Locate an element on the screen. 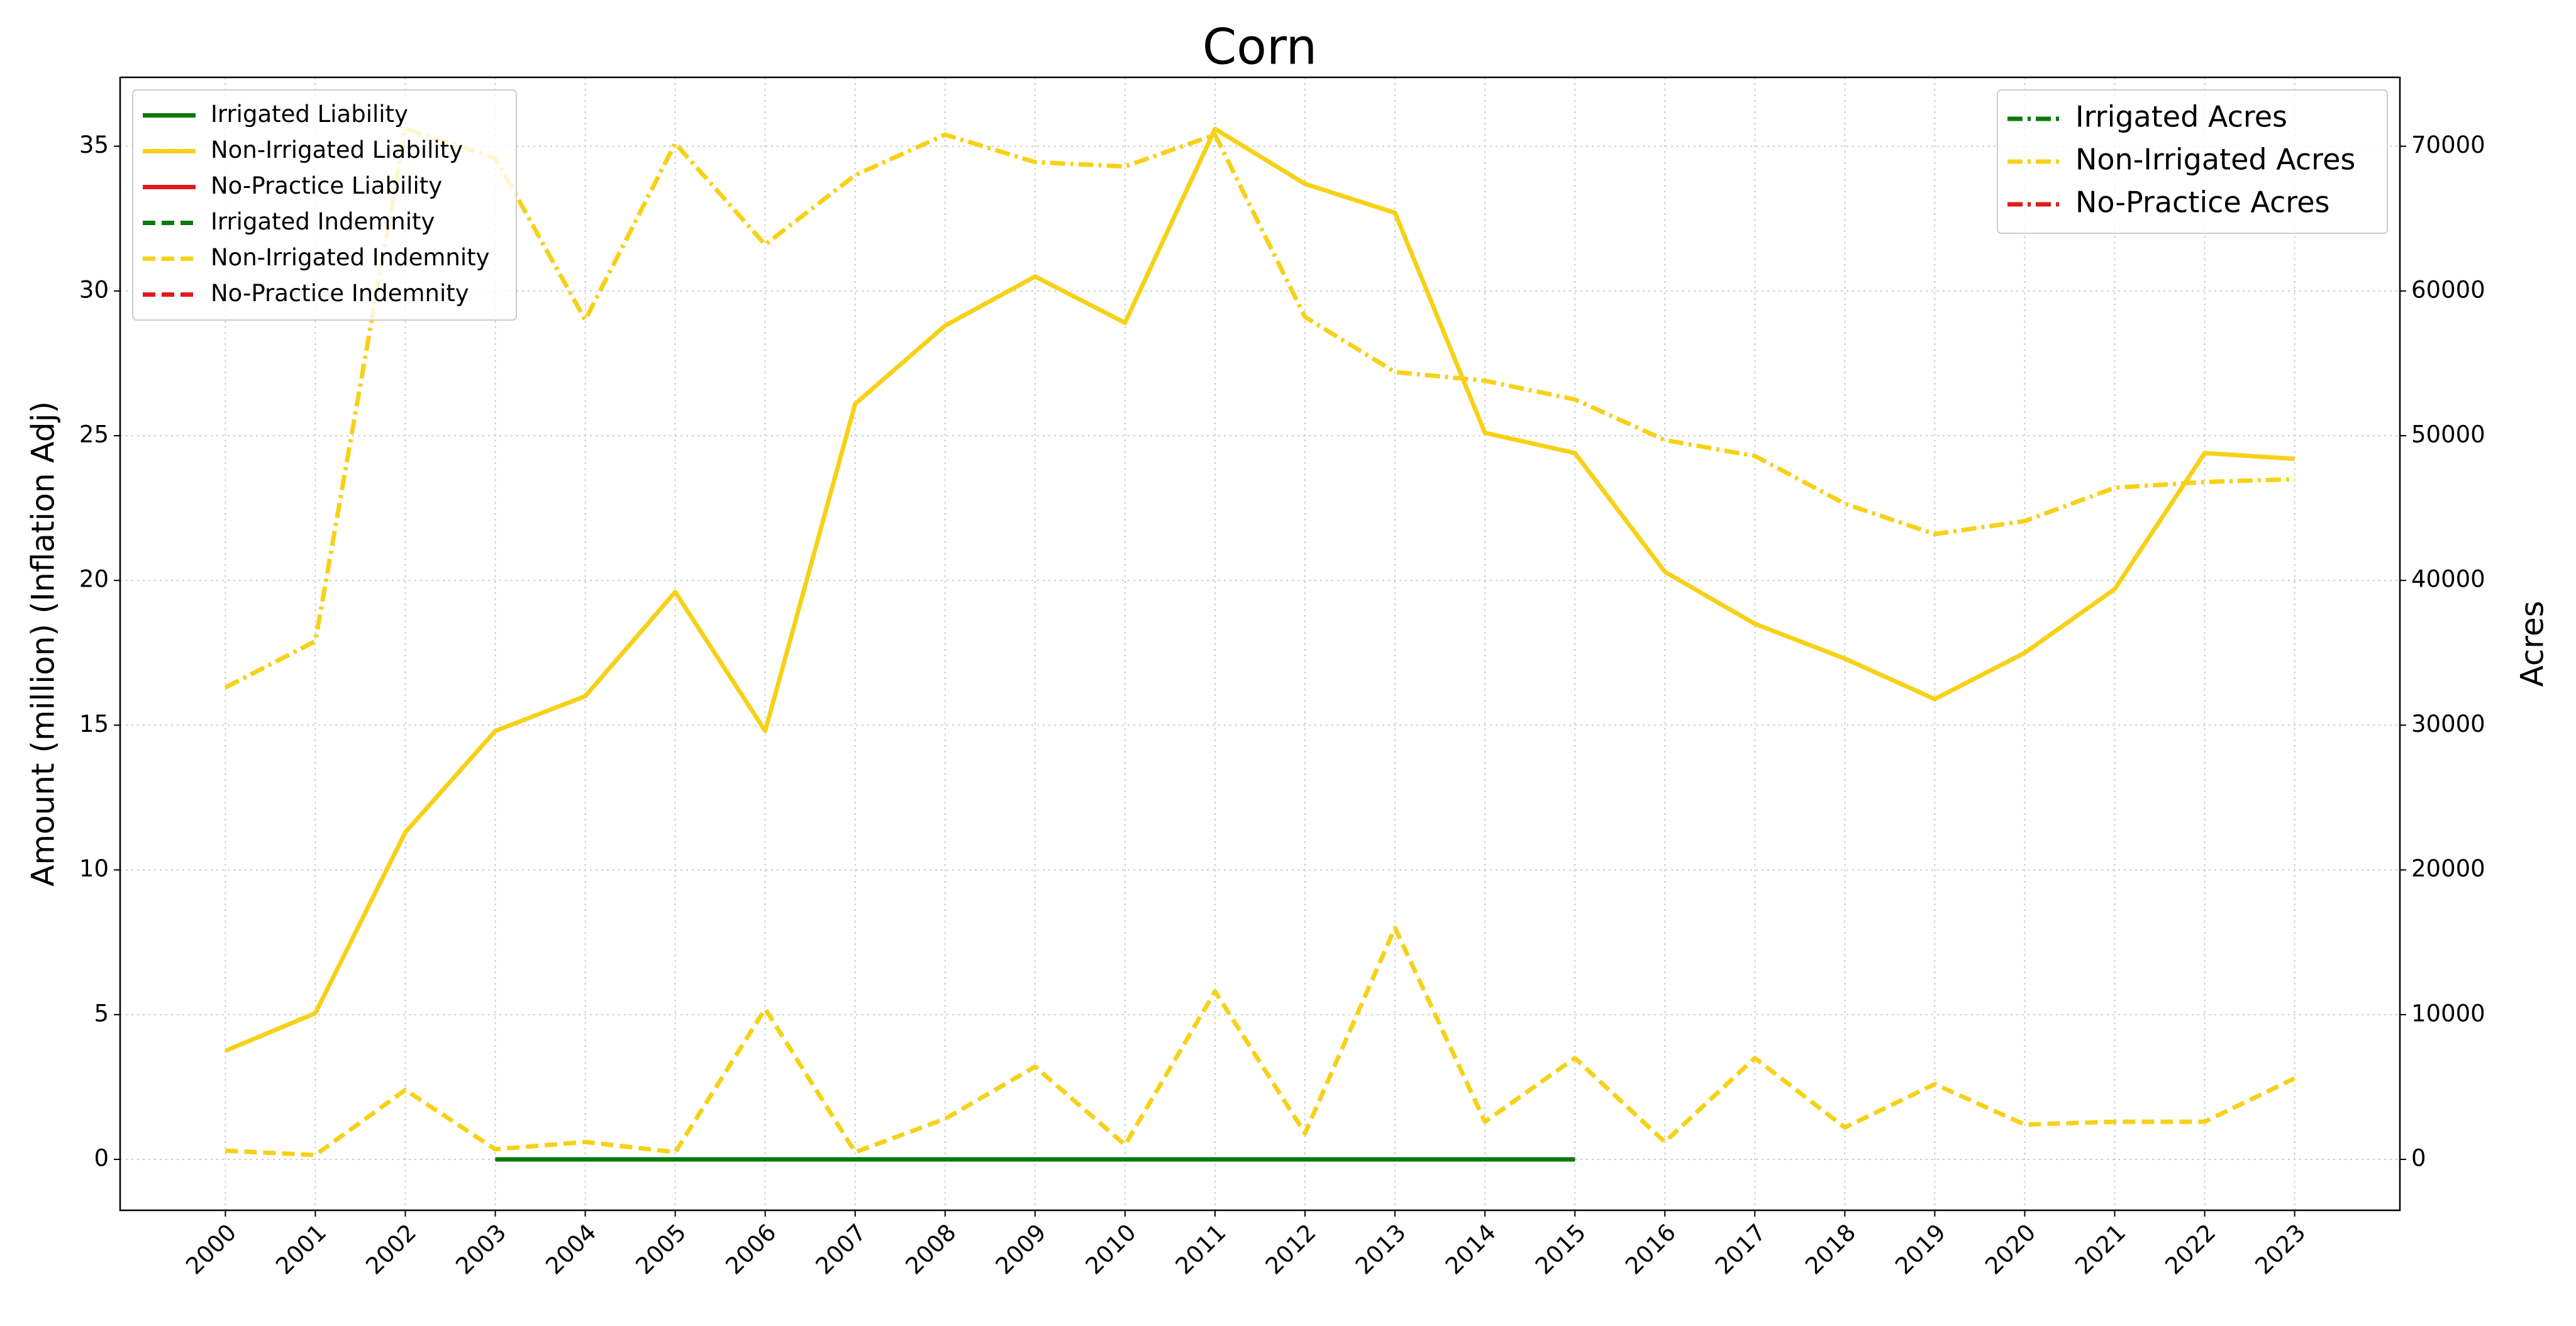 Image resolution: width=2576 pixels, height=1326 pixels. x-tick-label: 2006 is located at coordinates (750, 1248).